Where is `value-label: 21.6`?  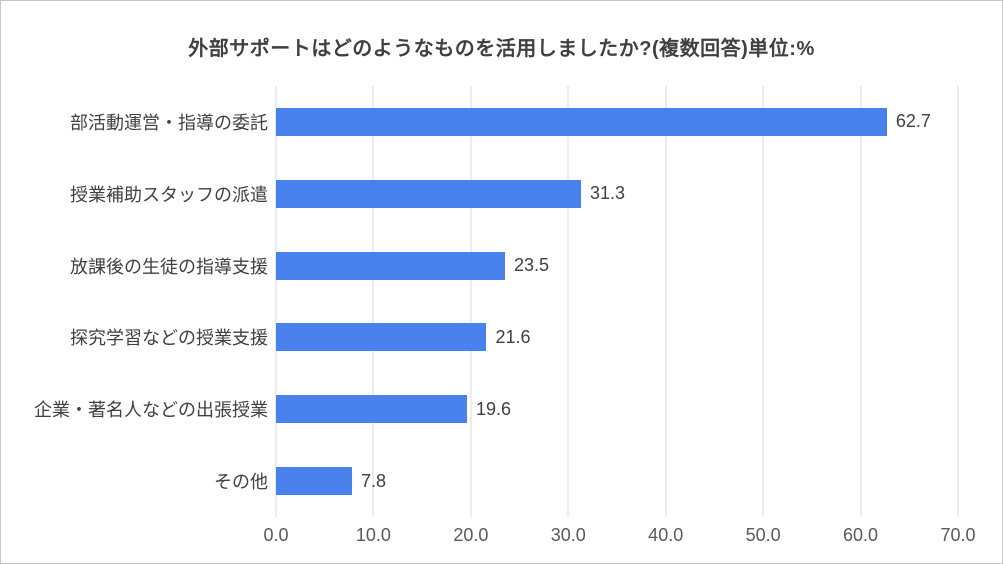 value-label: 21.6 is located at coordinates (513, 336).